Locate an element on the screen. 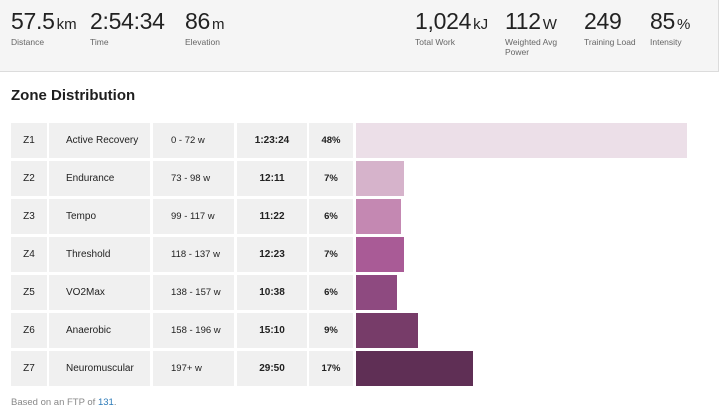 This screenshot has height=416, width=721. stat-value: 57.5 is located at coordinates (33, 21).